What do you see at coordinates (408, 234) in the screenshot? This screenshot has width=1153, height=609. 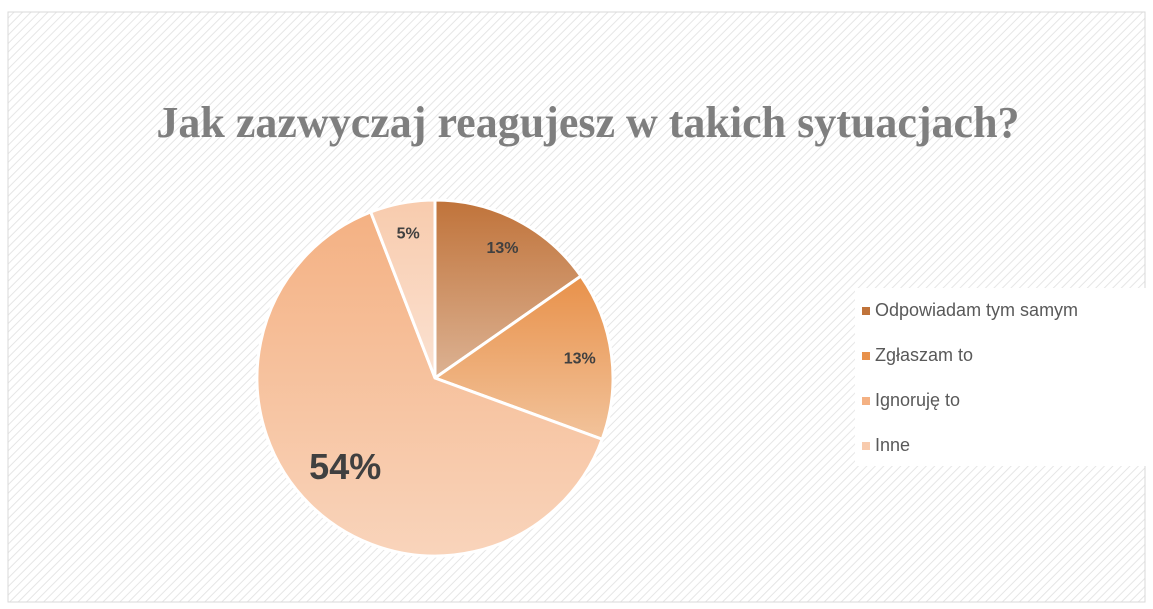 I see `data-label: 5%` at bounding box center [408, 234].